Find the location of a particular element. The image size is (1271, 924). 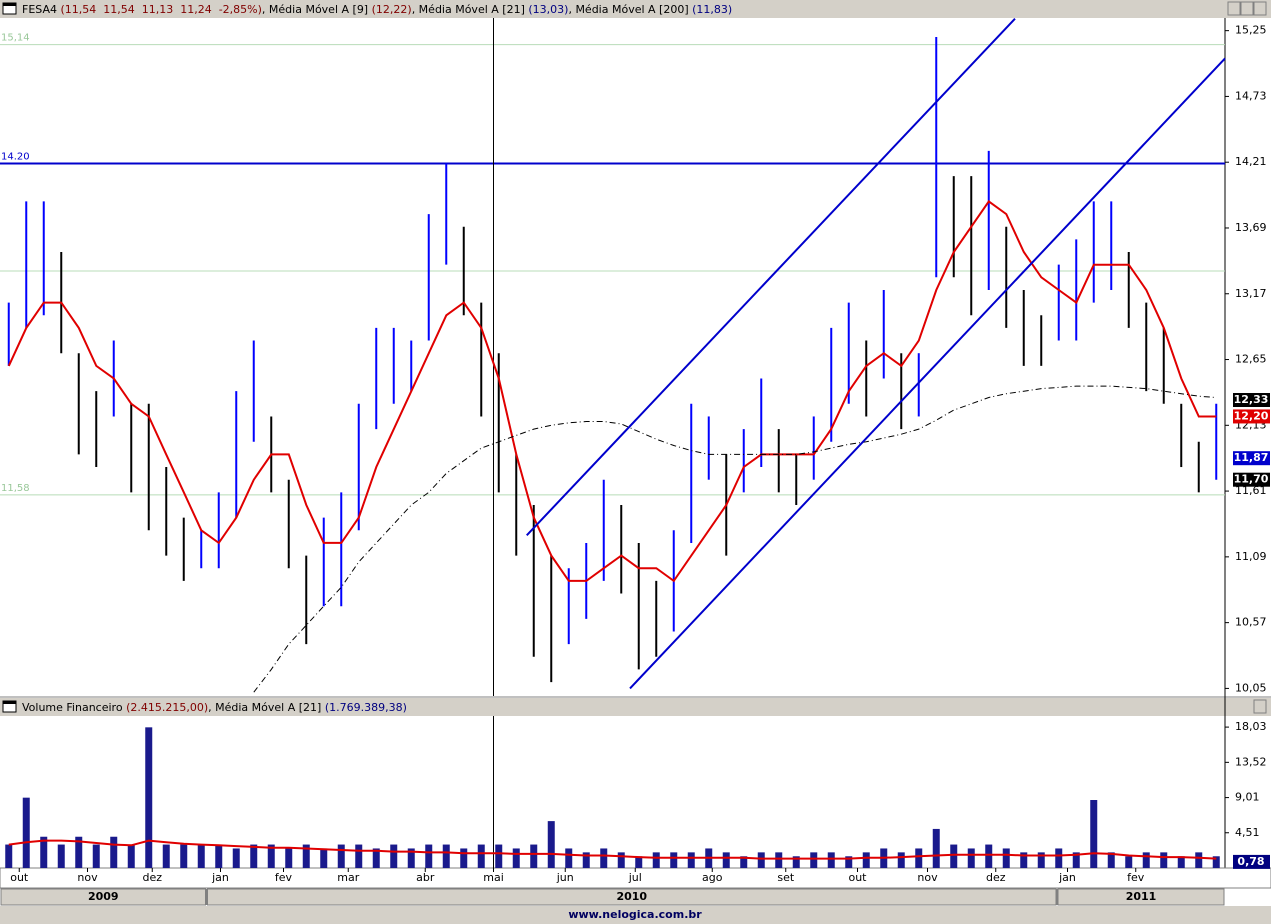

x-tick-label: set is located at coordinates (785, 877).